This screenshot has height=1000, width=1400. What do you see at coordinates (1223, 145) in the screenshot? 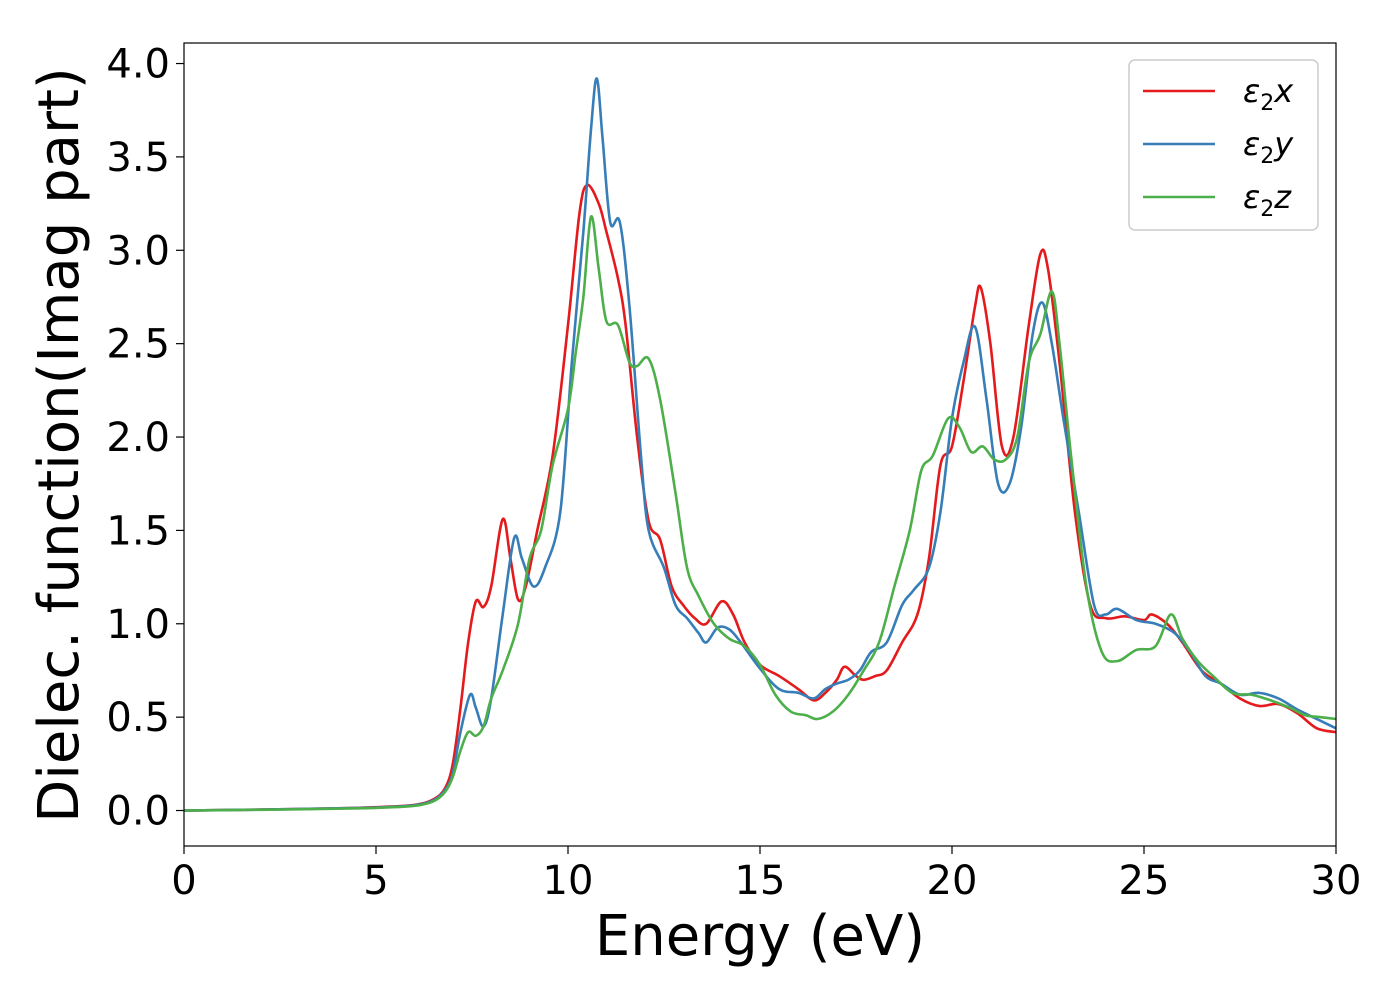
I see `legend-box` at bounding box center [1223, 145].